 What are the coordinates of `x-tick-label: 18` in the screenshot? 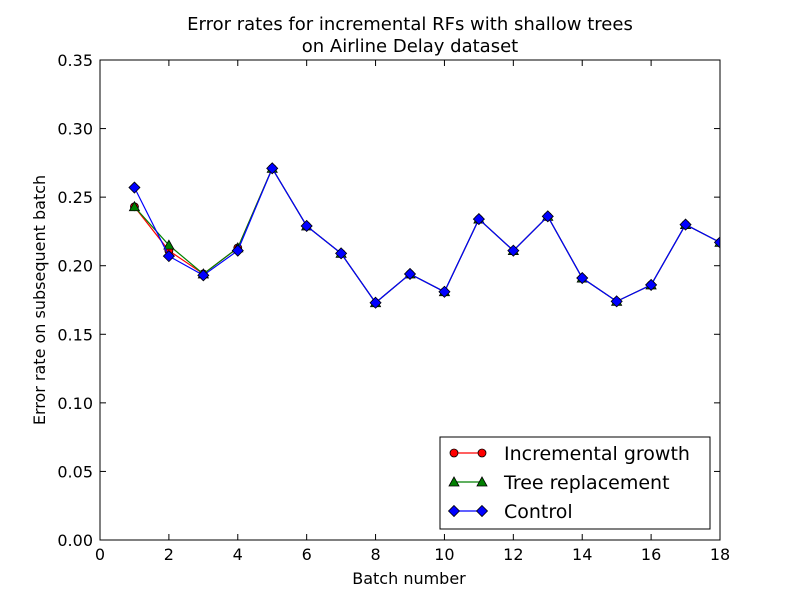 It's located at (720, 554).